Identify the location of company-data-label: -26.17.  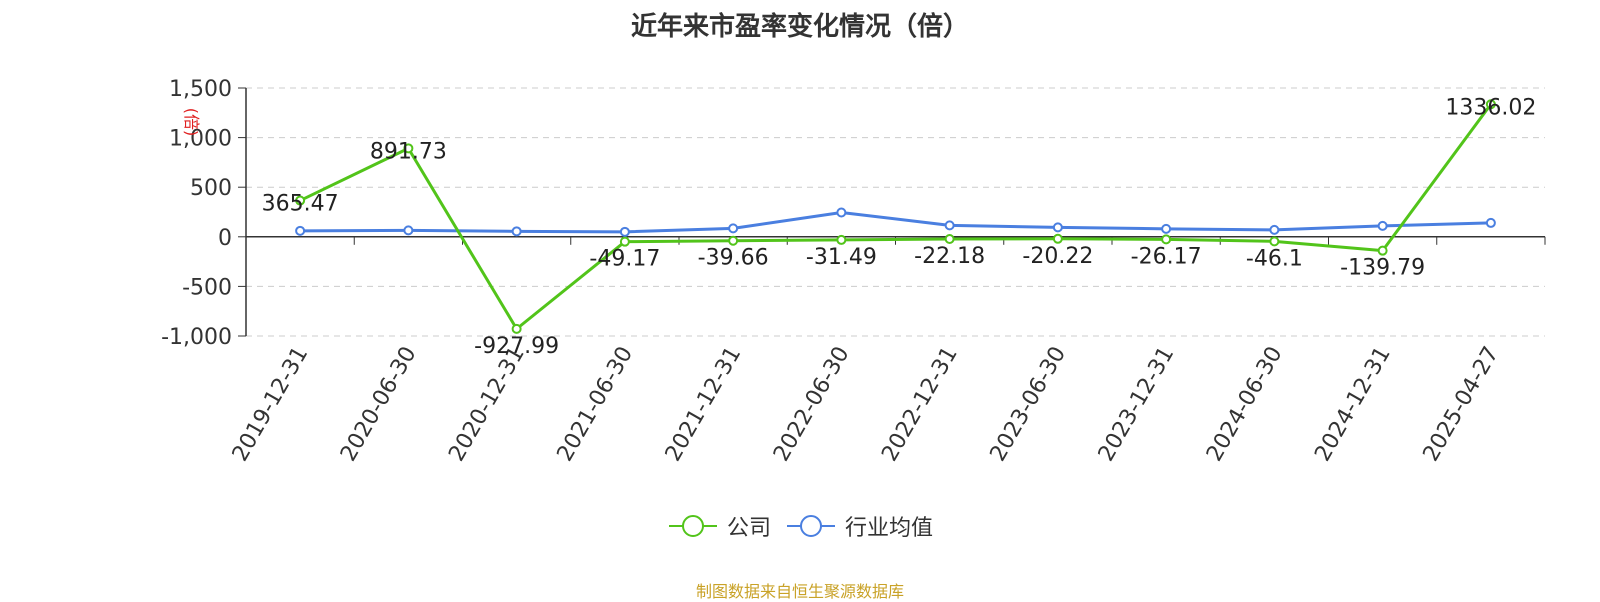
(1166, 256).